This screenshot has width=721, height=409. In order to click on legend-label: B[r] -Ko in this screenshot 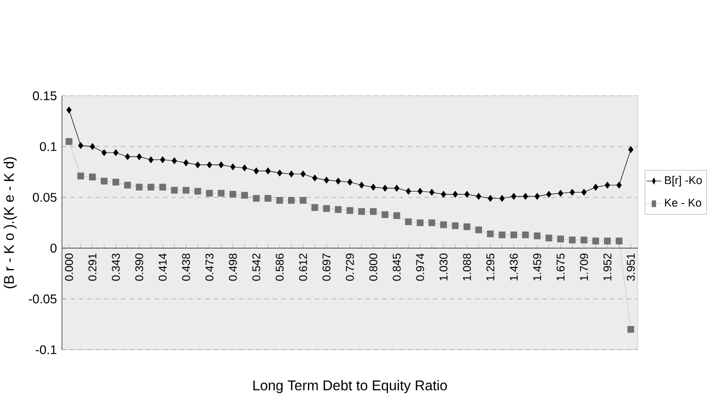, I will do `click(683, 181)`.